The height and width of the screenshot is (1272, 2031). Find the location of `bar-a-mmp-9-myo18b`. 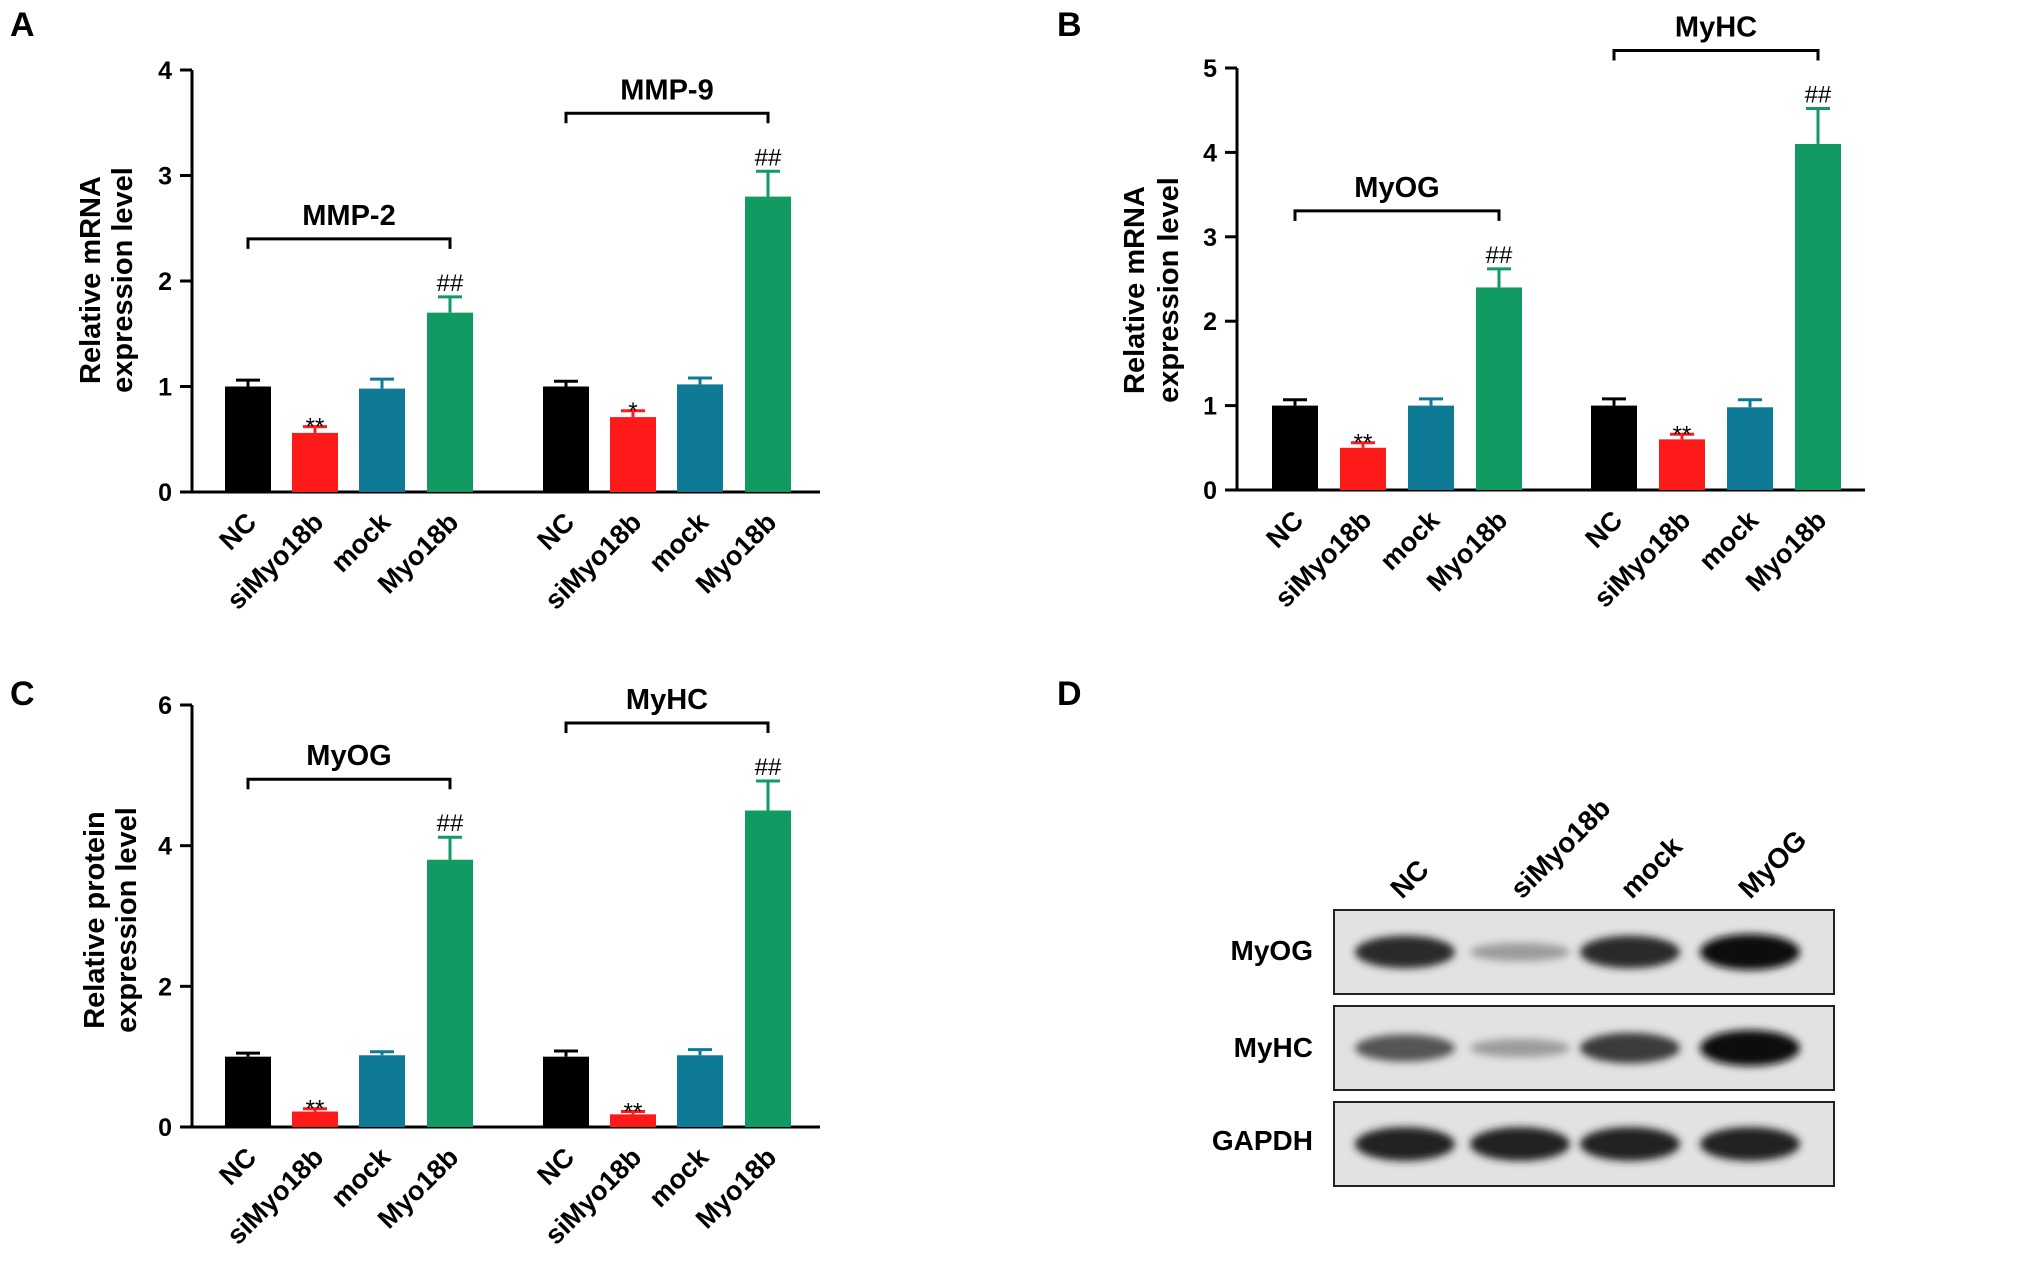

bar-a-mmp-9-myo18b is located at coordinates (768, 344).